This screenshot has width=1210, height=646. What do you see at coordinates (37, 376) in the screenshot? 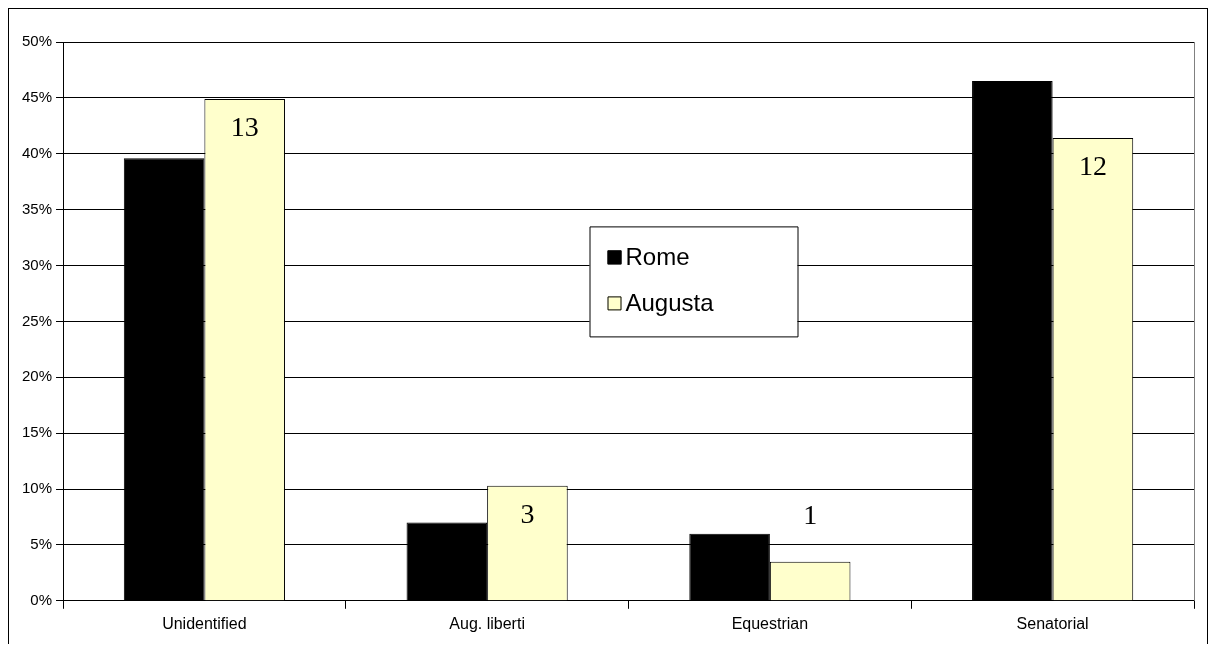
I see `y-tick-label: 20%` at bounding box center [37, 376].